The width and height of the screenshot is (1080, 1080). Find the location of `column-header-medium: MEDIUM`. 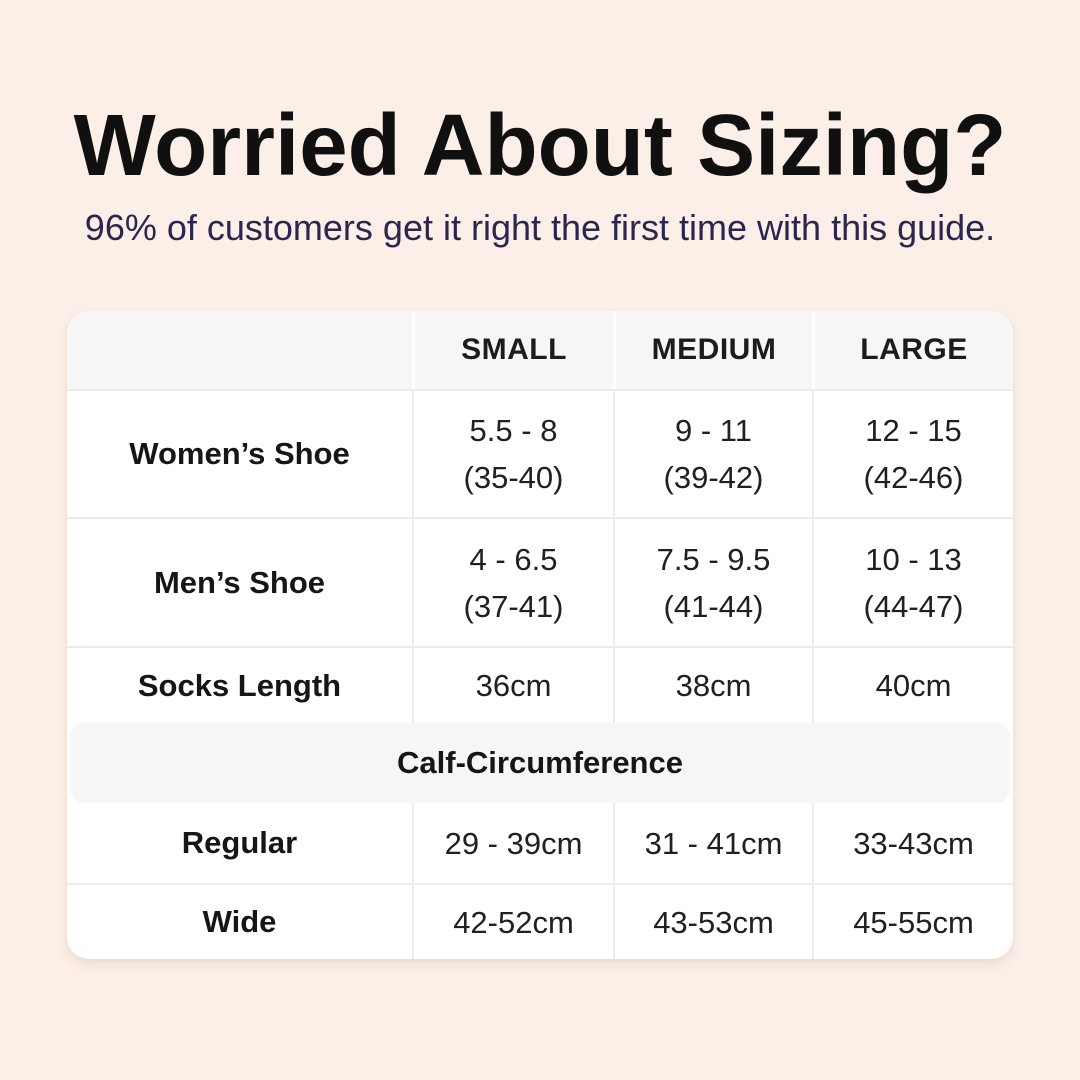

column-header-medium: MEDIUM is located at coordinates (712, 350).